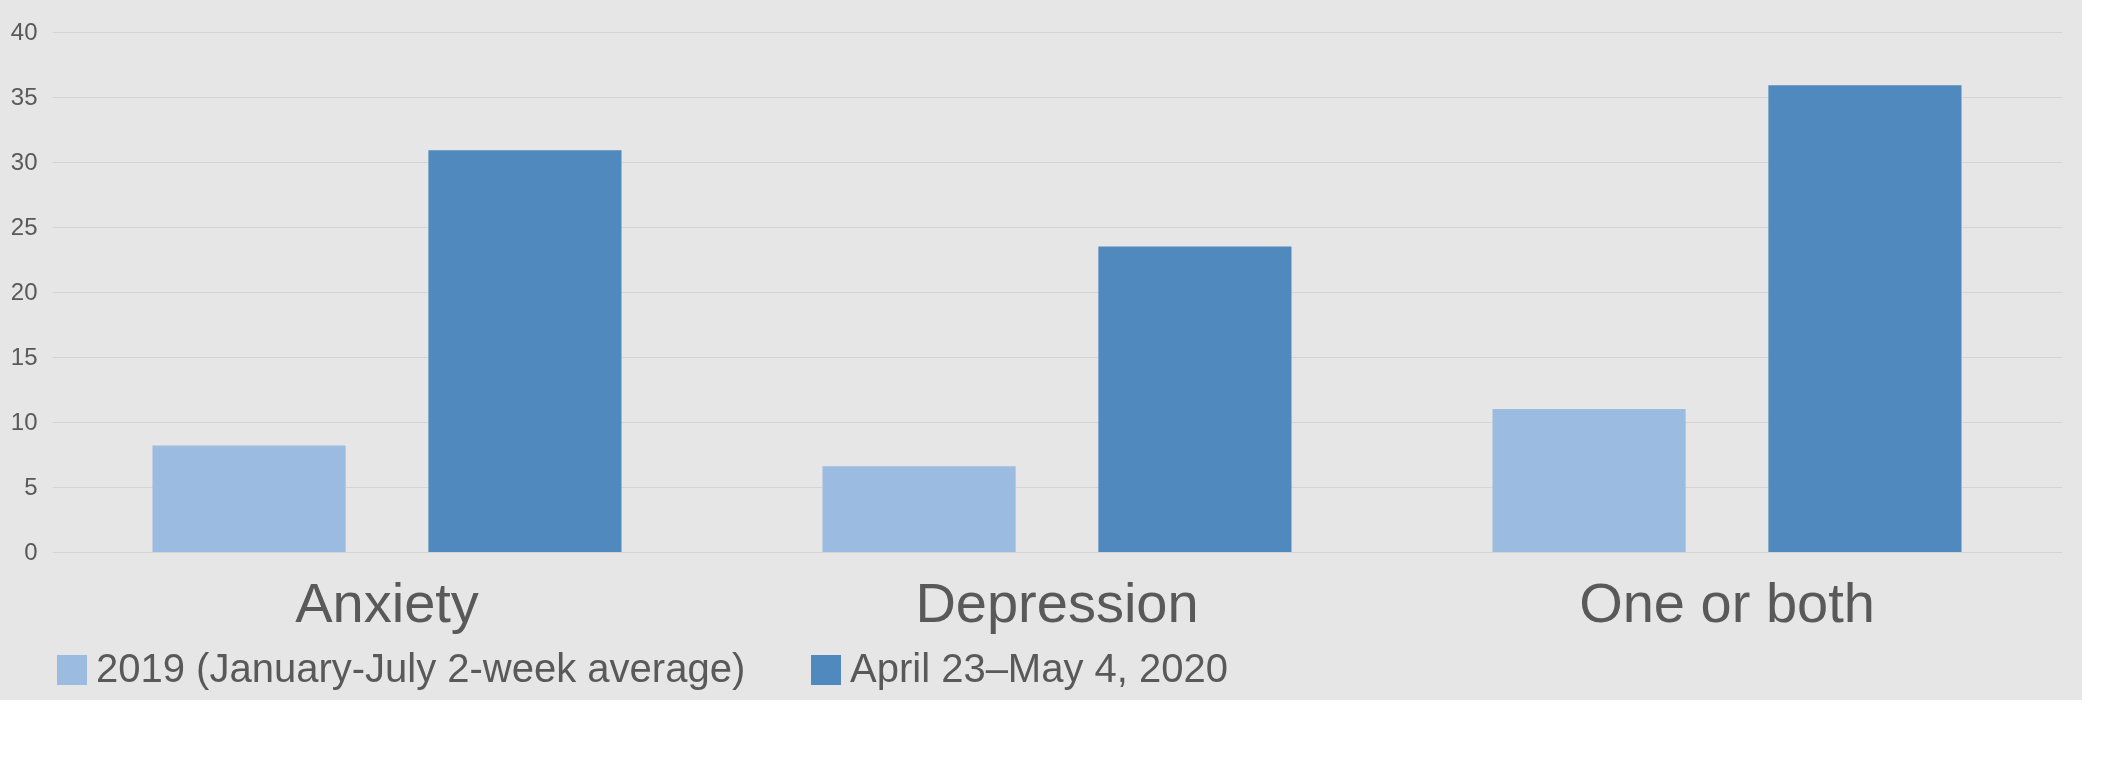 Image resolution: width=2116 pixels, height=761 pixels. I want to click on x-tick-label: Depression, so click(1057, 602).